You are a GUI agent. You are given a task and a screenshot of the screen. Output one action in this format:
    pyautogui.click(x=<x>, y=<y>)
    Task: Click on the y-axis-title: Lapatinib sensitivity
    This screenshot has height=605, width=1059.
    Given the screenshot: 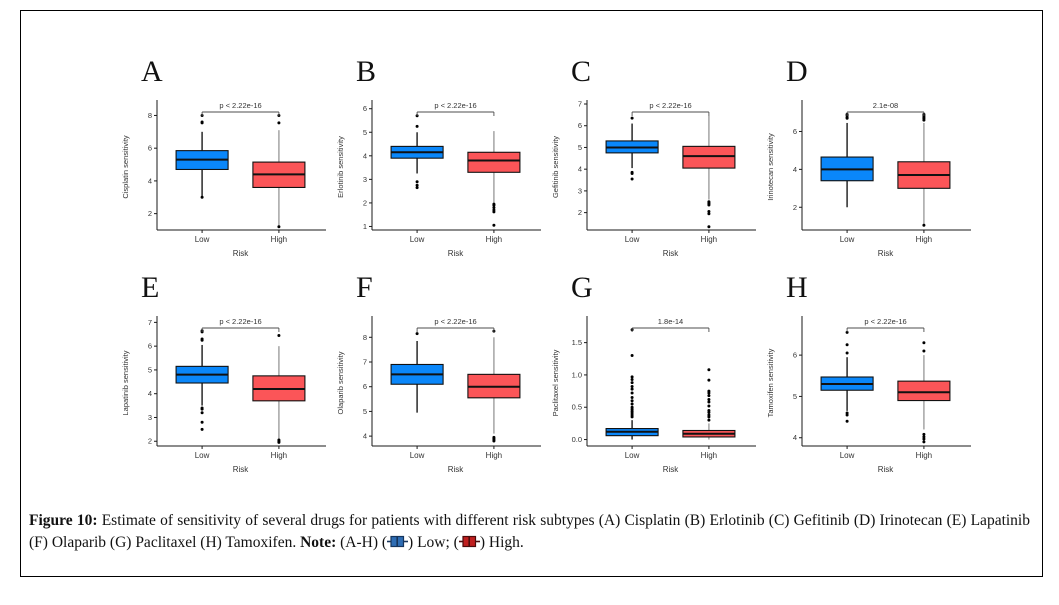 What is the action you would take?
    pyautogui.click(x=125, y=382)
    